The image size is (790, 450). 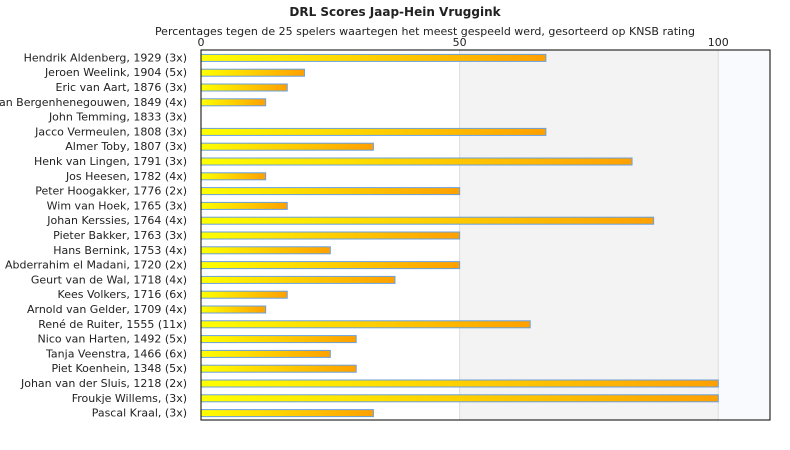 I want to click on y-tick-label: van Bergenhenegouwen, 1849 (4x), so click(x=93, y=102).